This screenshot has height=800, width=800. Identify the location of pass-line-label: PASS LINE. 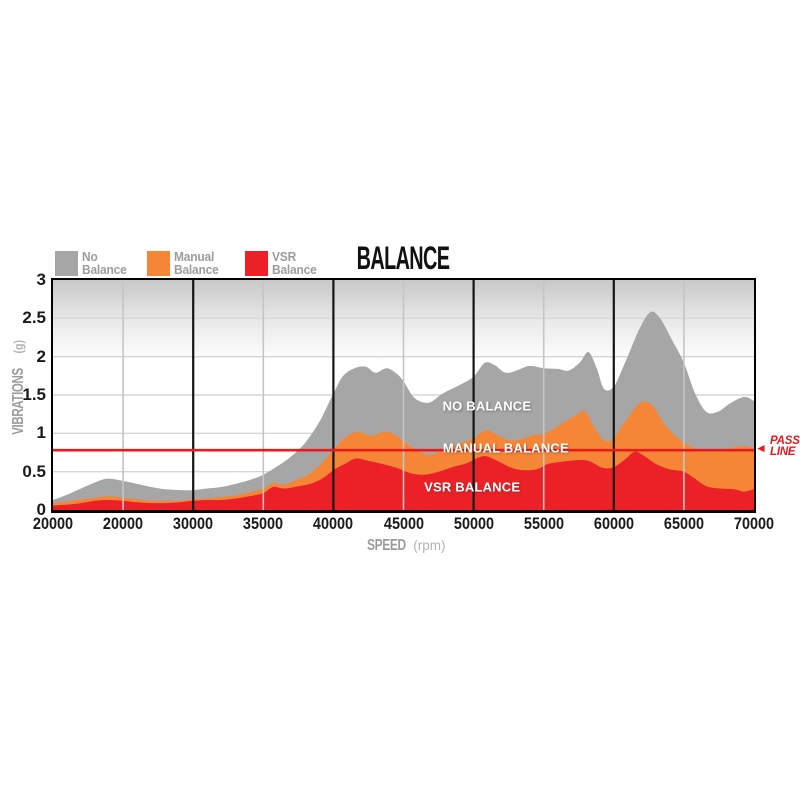
(785, 446).